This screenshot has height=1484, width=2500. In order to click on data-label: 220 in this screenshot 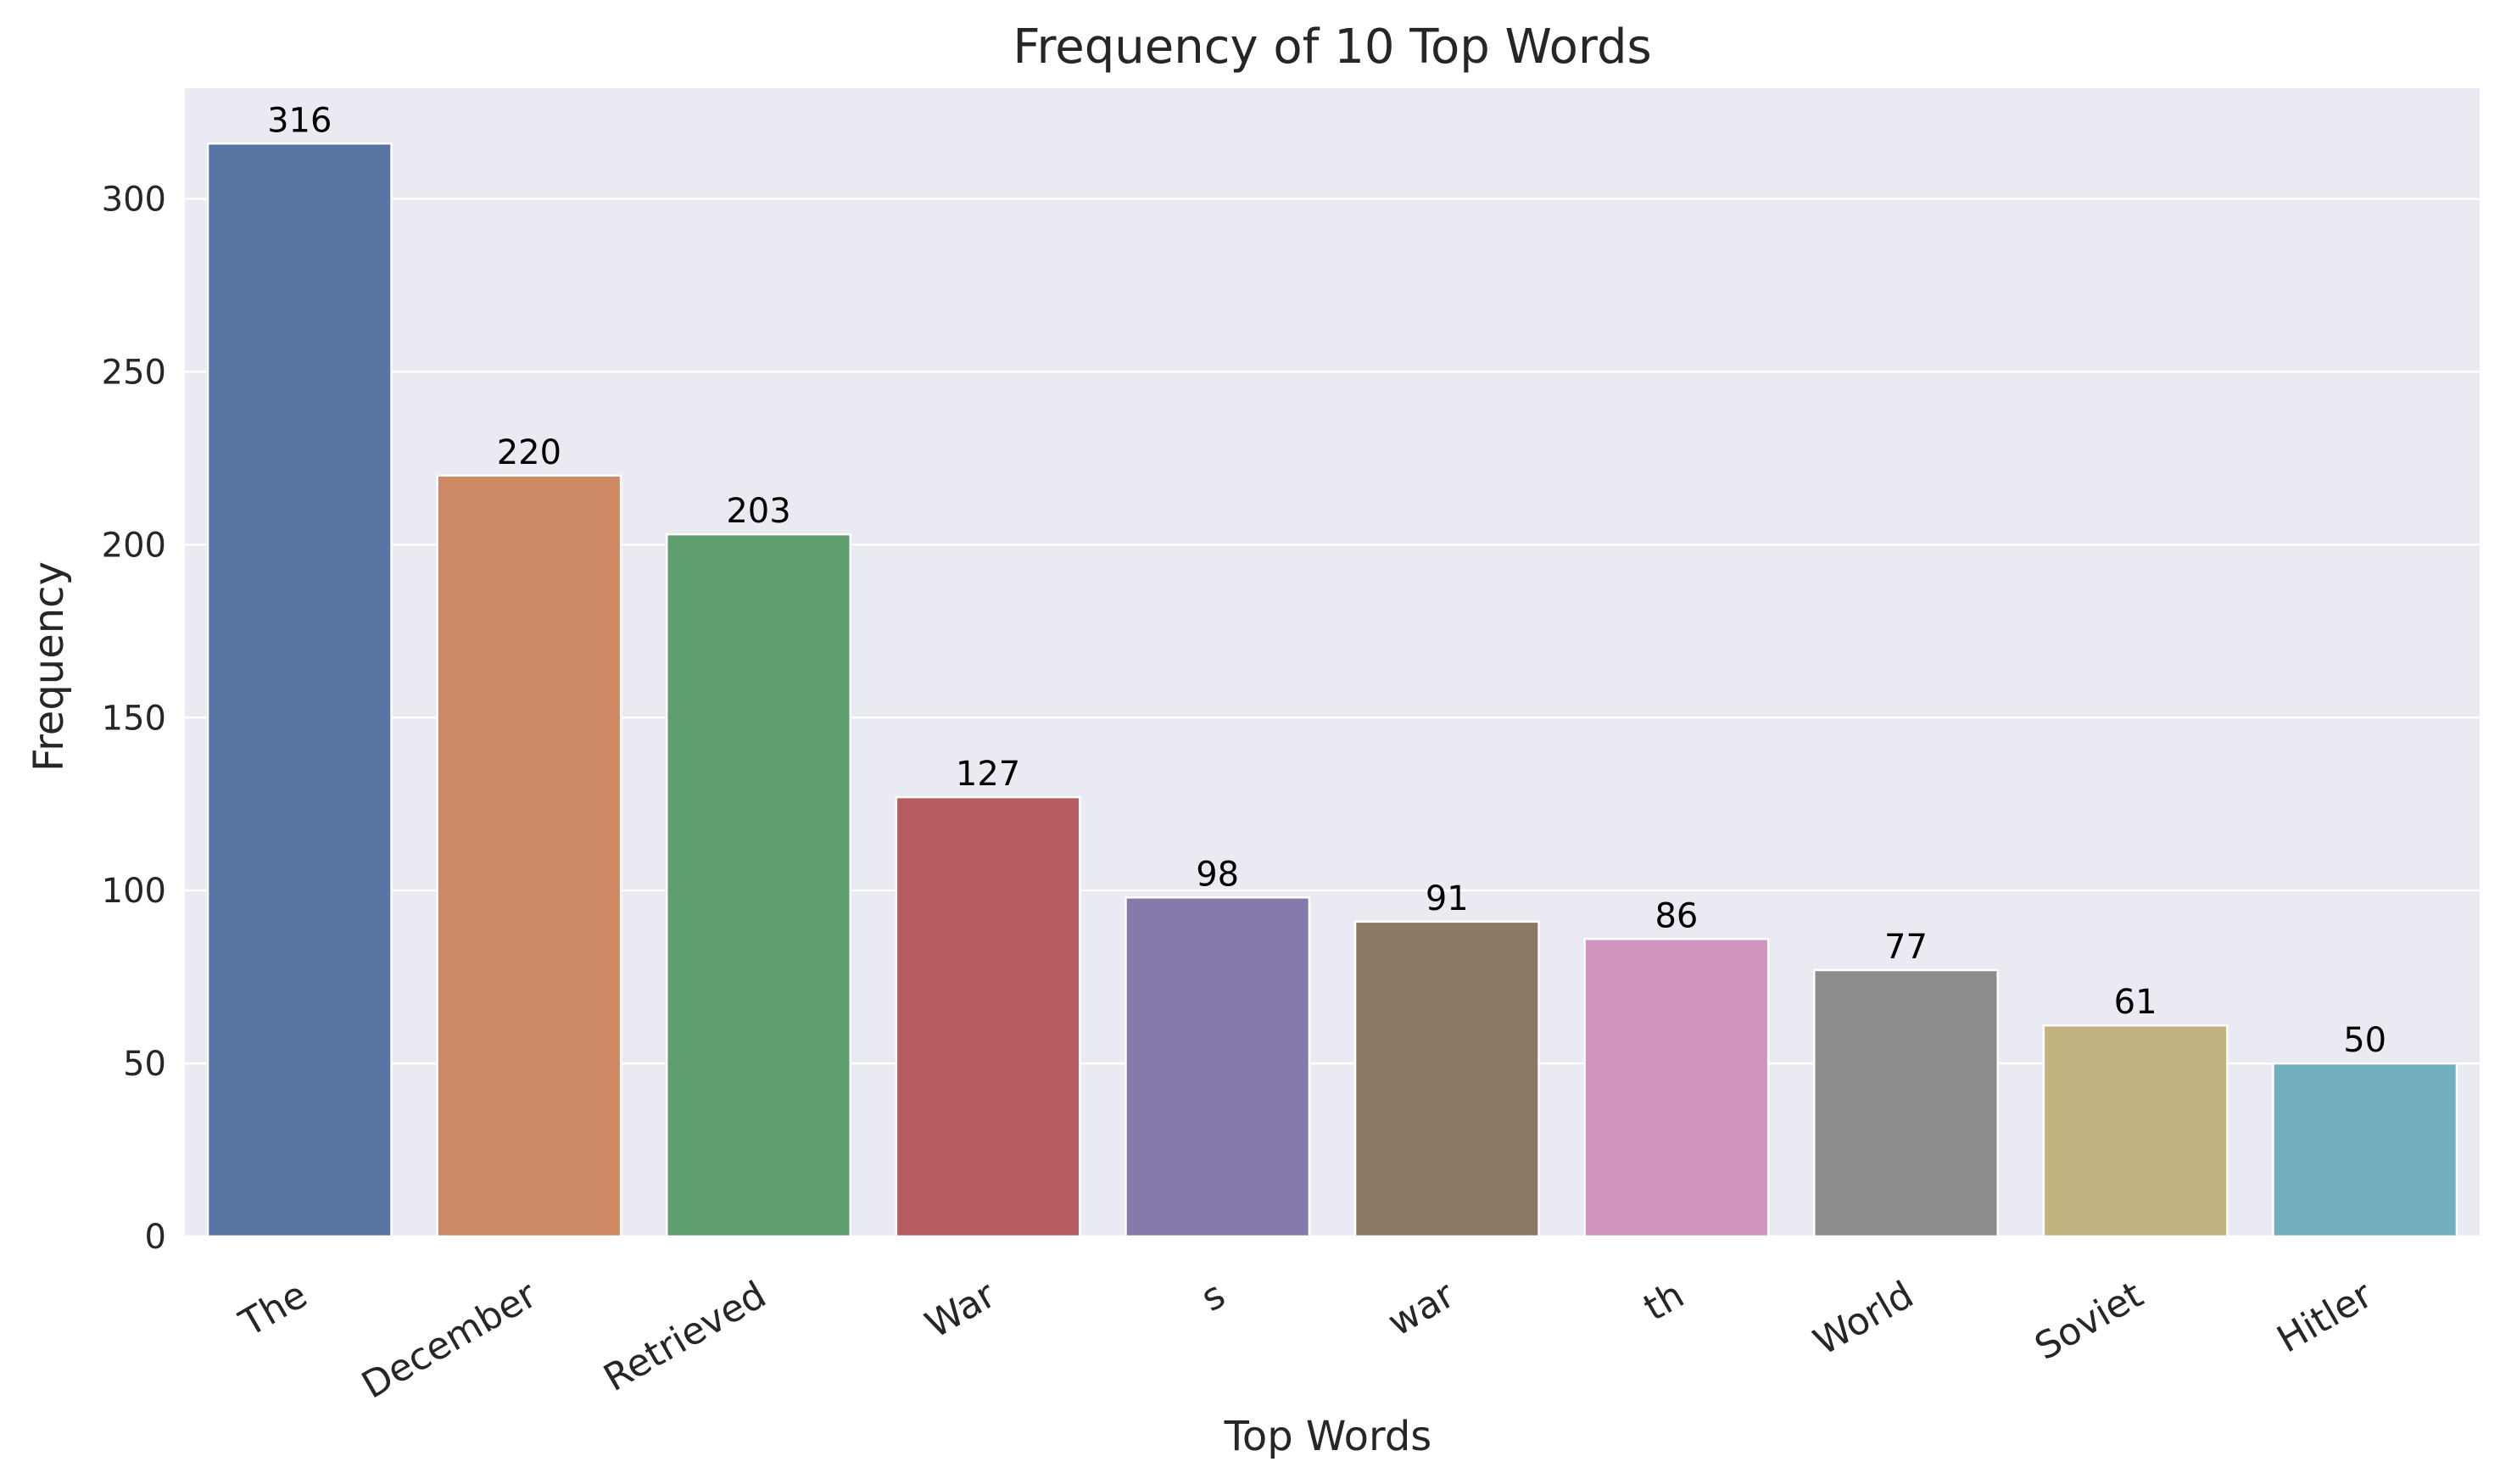, I will do `click(529, 452)`.